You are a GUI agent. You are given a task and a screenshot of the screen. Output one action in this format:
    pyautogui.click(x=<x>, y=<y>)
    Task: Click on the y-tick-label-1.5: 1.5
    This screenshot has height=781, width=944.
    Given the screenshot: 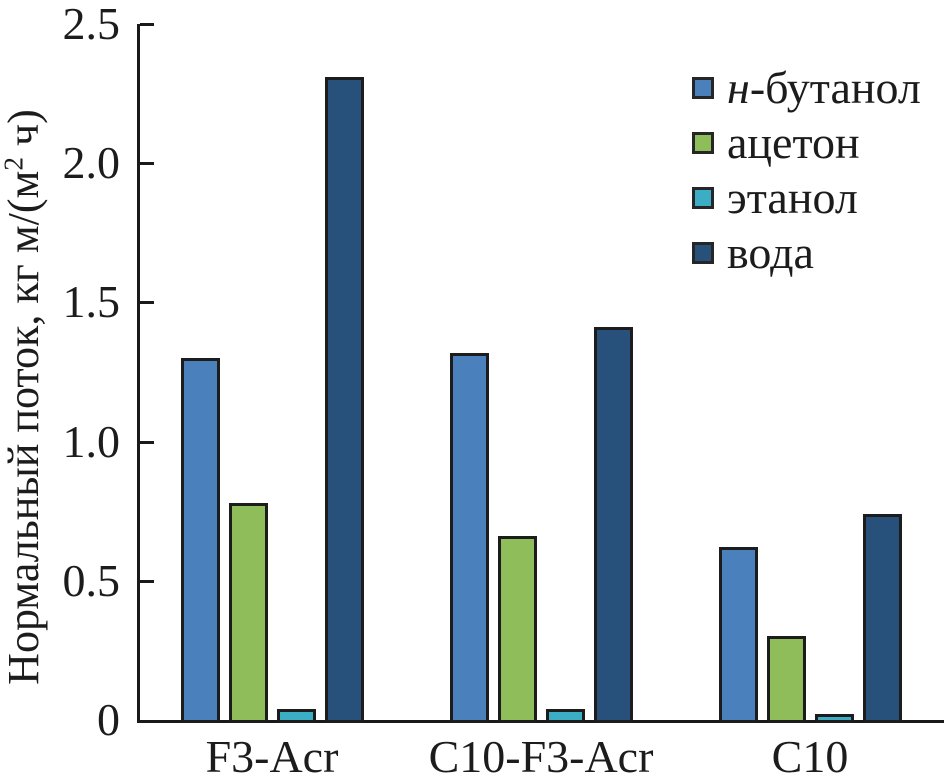 What is the action you would take?
    pyautogui.click(x=91, y=302)
    